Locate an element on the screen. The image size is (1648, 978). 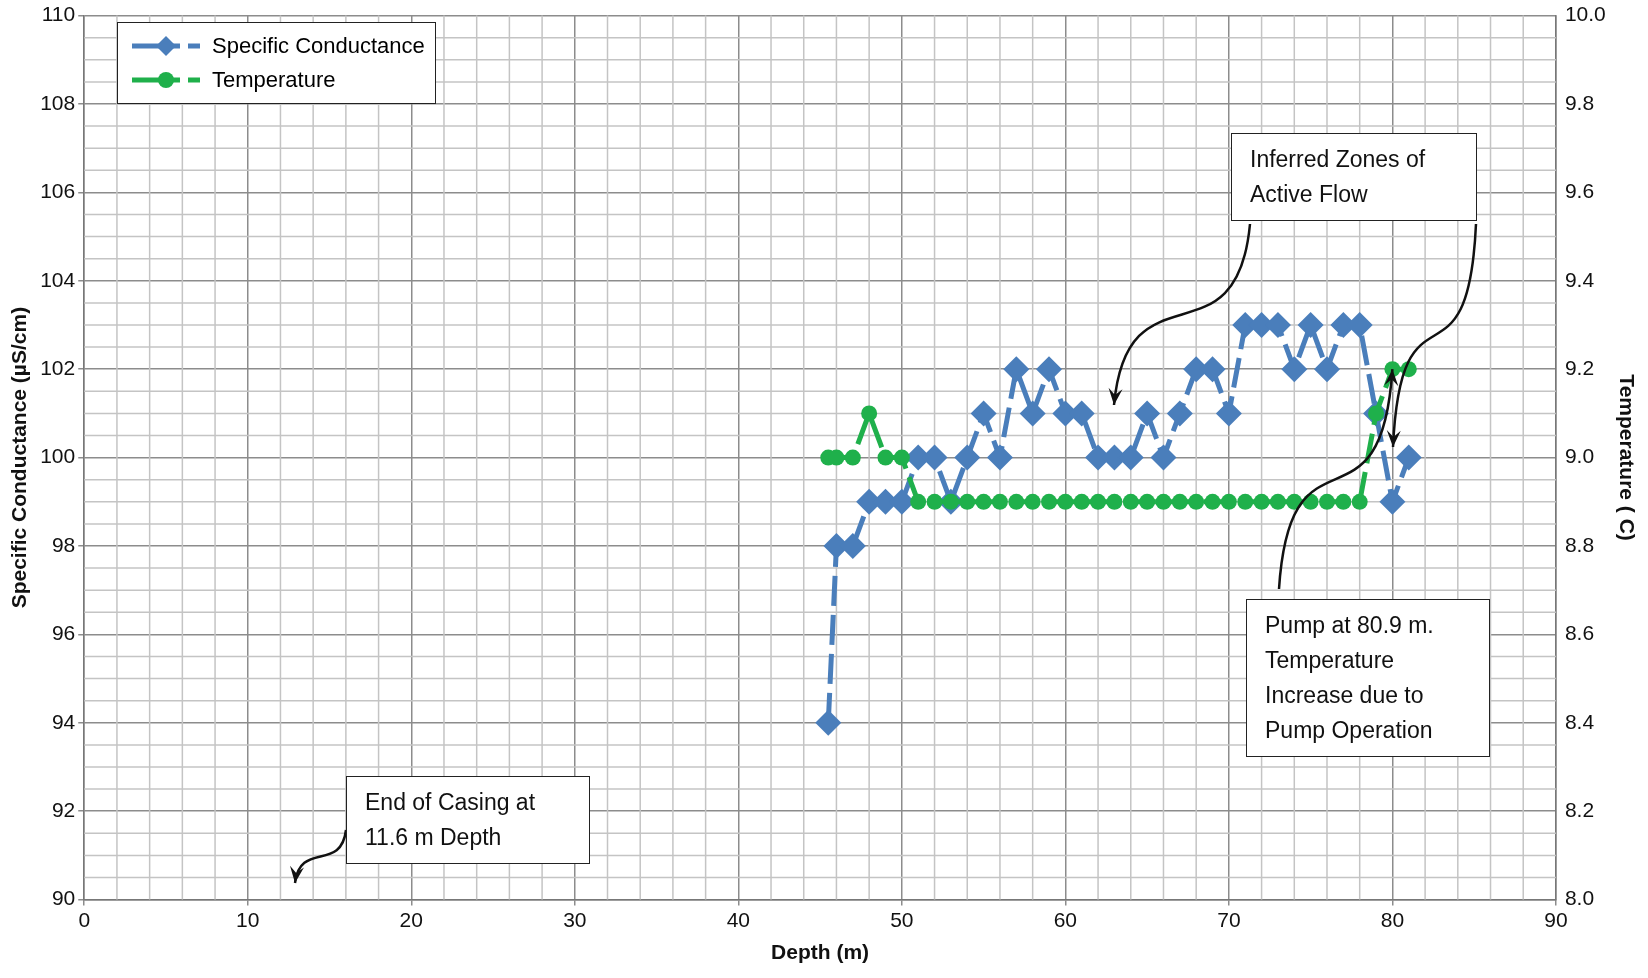
x-tick-label: 0 is located at coordinates (84, 919).